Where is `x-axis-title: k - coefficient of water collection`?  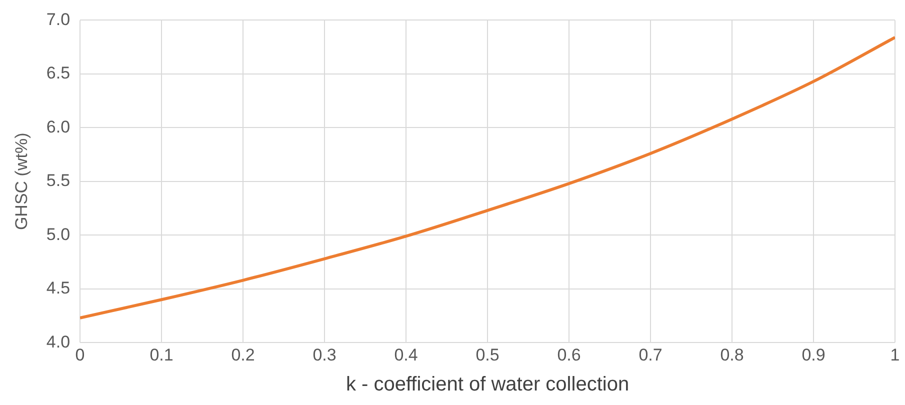 x-axis-title: k - coefficient of water collection is located at coordinates (488, 385).